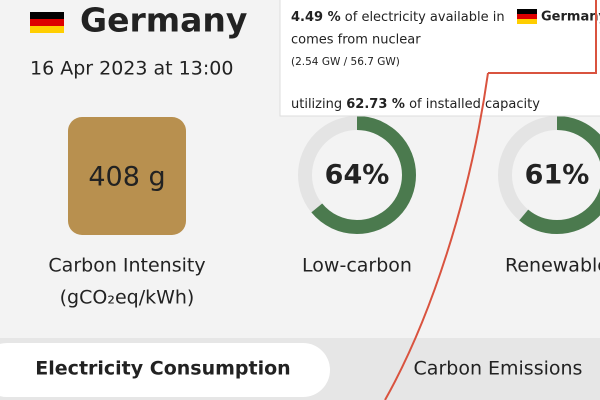 The image size is (600, 400). What do you see at coordinates (163, 20) in the screenshot?
I see `country-title: Germany` at bounding box center [163, 20].